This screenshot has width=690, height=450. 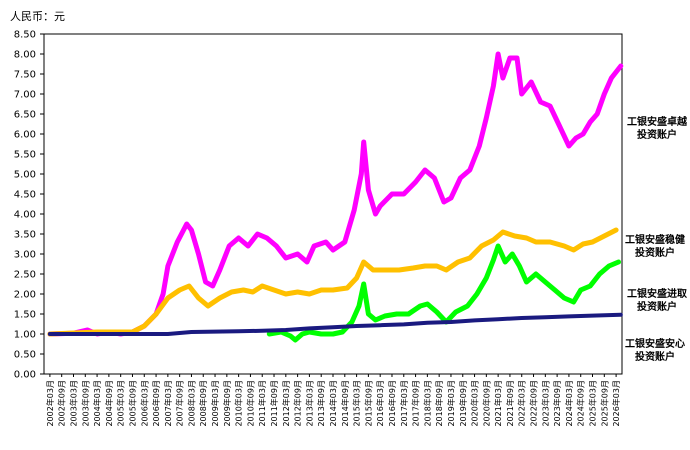 I want to click on x-tick-label: 2011年09月, so click(x=274, y=403).